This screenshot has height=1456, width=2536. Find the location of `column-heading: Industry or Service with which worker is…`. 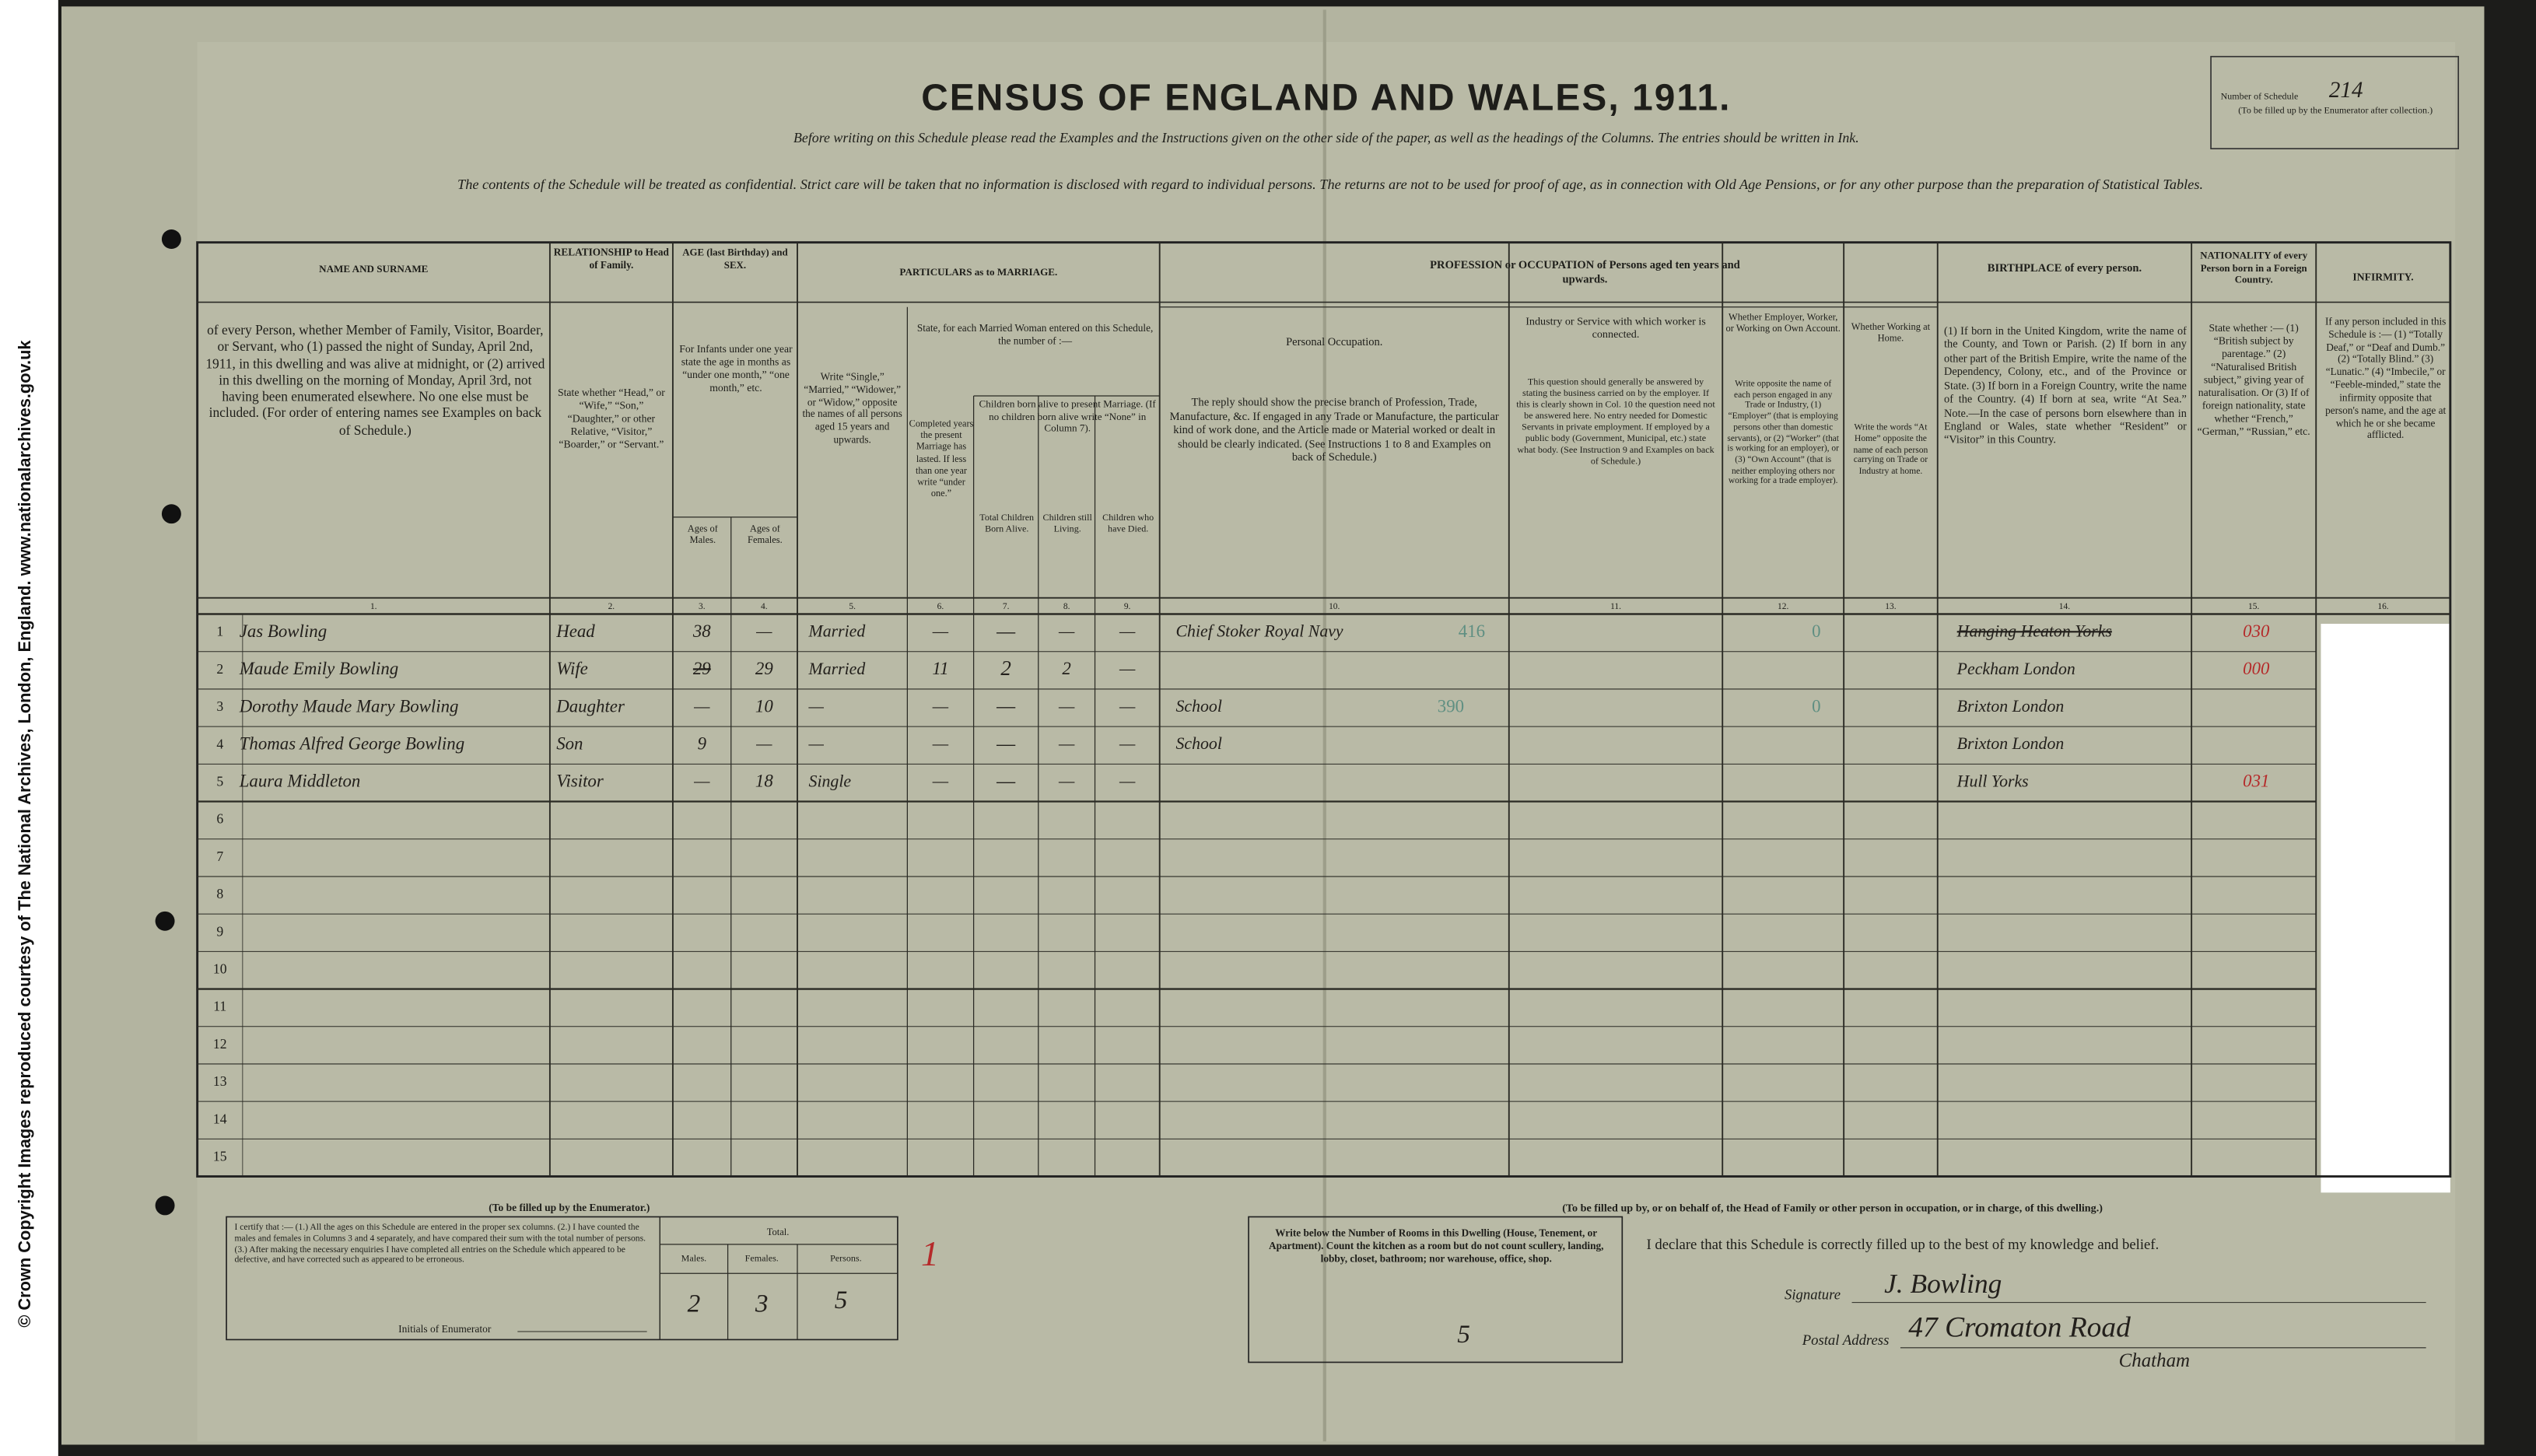

column-heading: Industry or Service with which worker is… is located at coordinates (1615, 329).